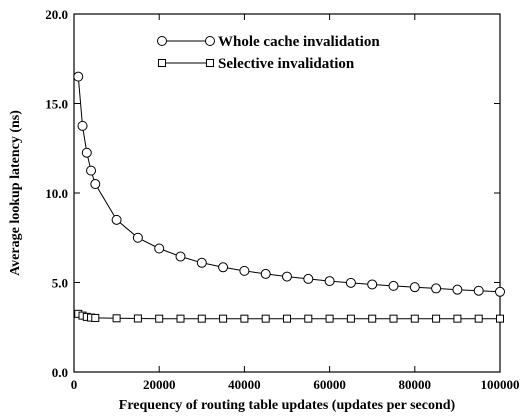 This screenshot has width=526, height=417. Describe the element at coordinates (74, 384) in the screenshot. I see `x-tick-label: 0` at that location.